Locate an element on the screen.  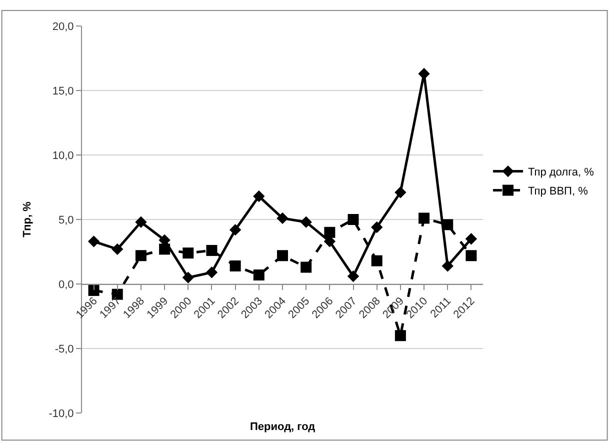
y-tick-label: 0,0 is located at coordinates (66, 284).